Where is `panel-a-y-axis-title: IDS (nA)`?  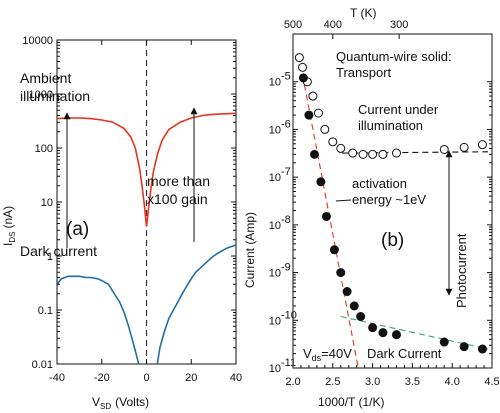 panel-a-y-axis-title: IDS (nA) is located at coordinates (9, 226).